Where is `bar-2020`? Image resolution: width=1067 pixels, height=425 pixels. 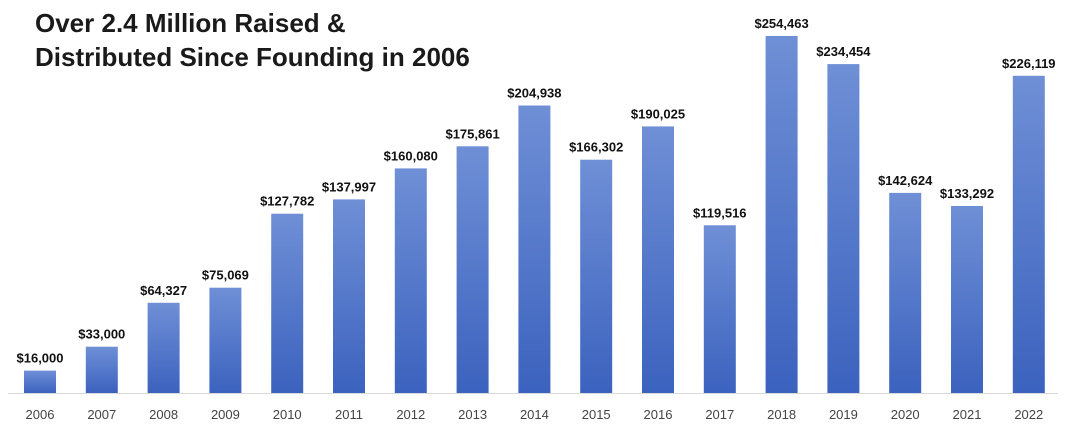 bar-2020 is located at coordinates (905, 292).